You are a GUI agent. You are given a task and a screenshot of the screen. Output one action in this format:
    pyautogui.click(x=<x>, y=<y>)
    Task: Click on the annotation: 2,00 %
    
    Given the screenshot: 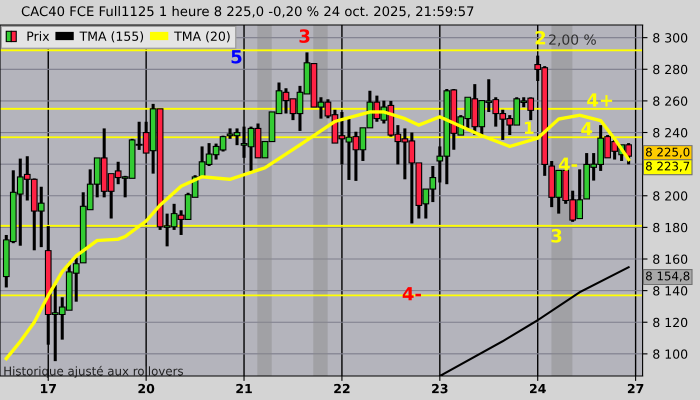 What is the action you would take?
    pyautogui.click(x=572, y=40)
    